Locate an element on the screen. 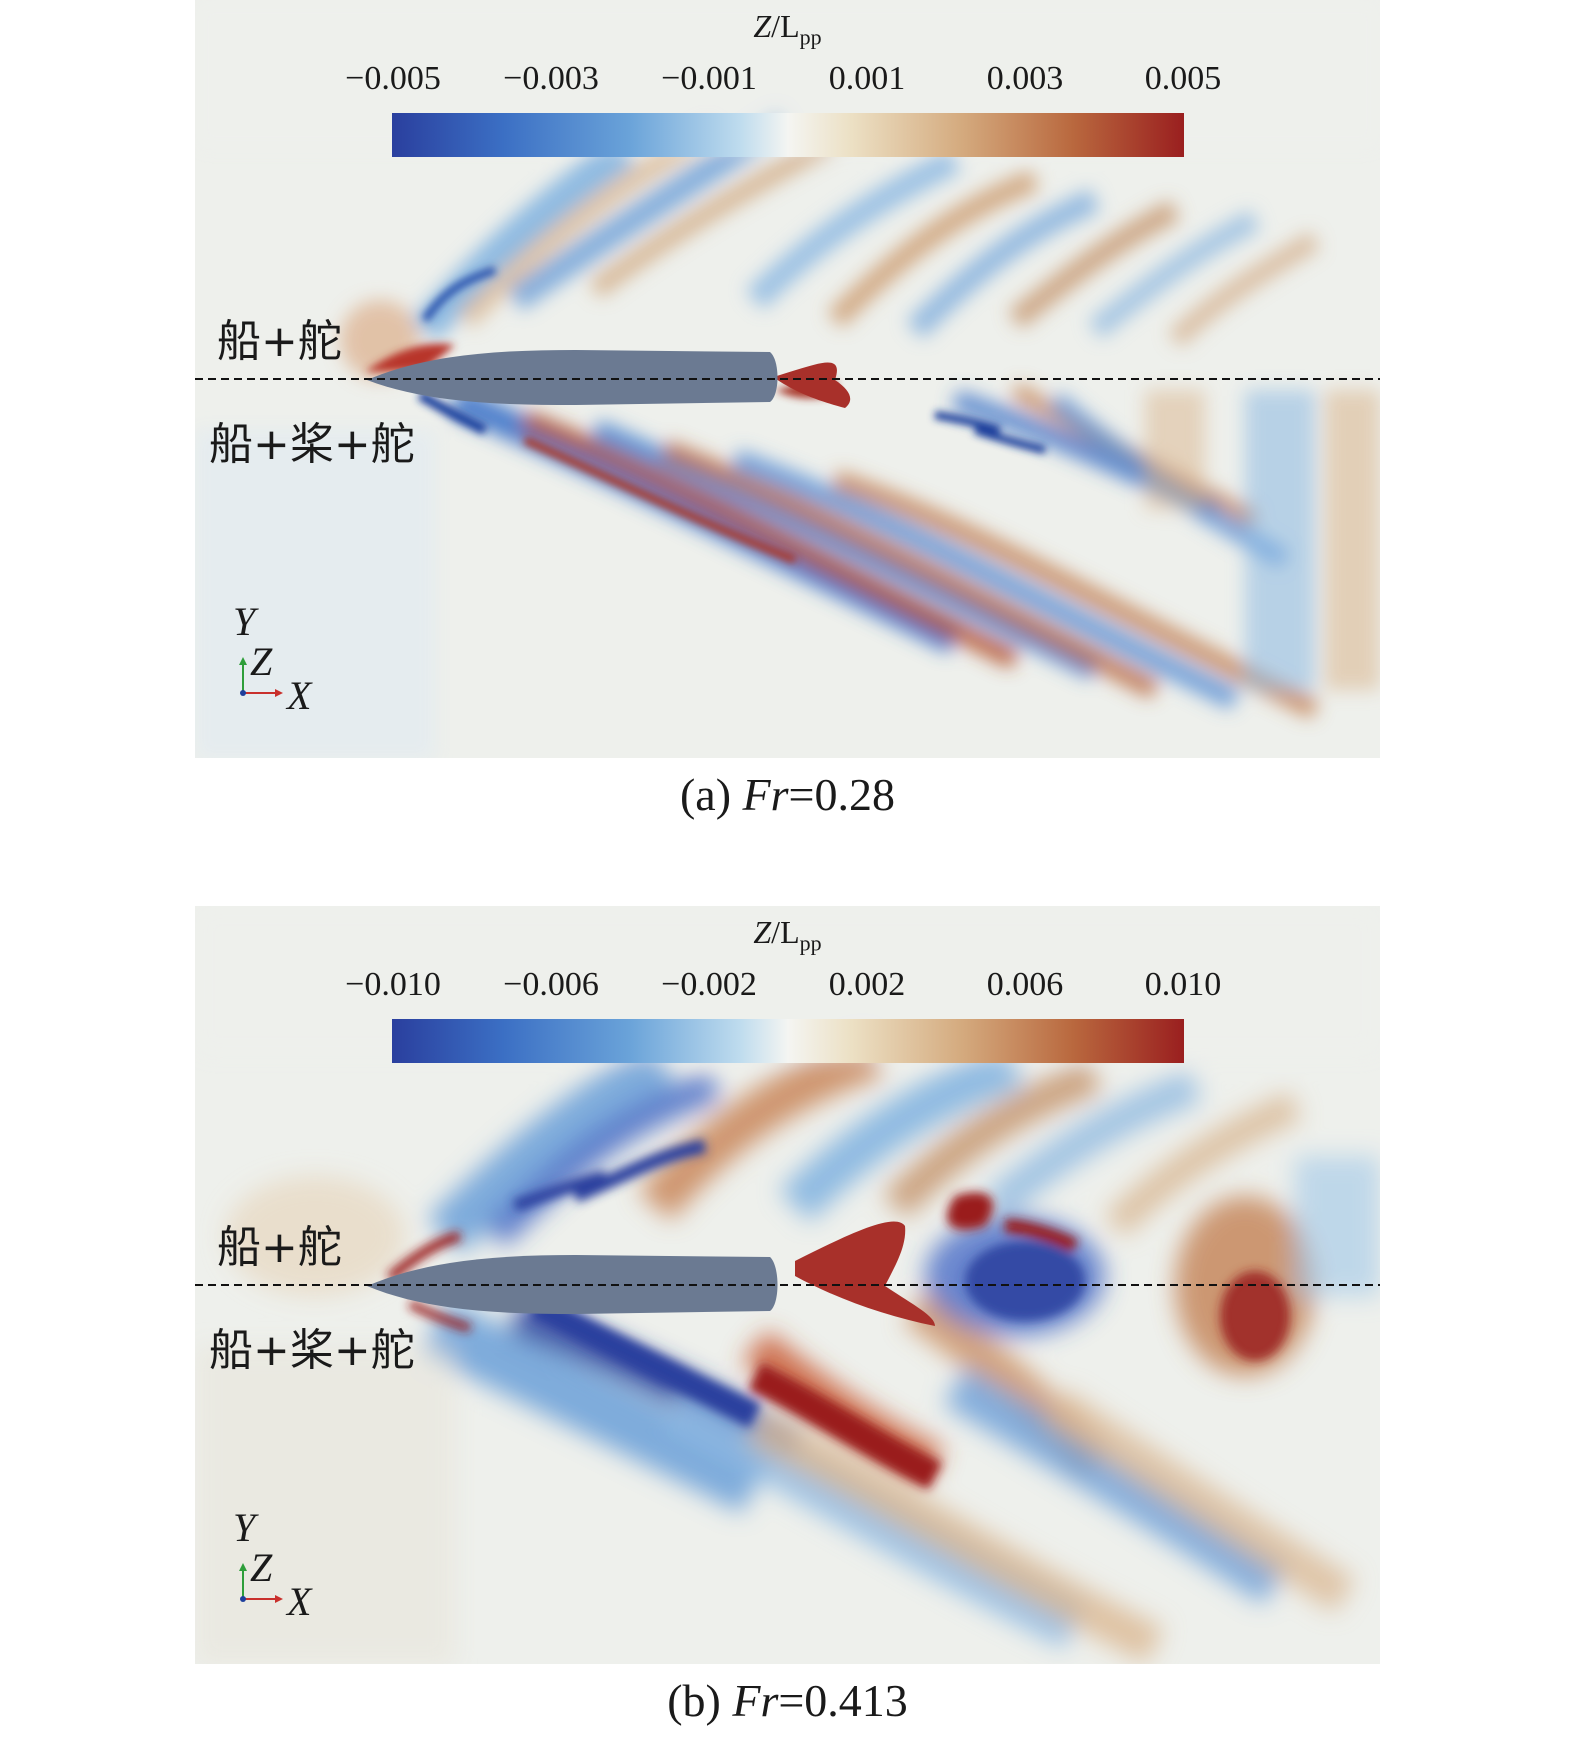 The width and height of the screenshot is (1575, 1749). colorbar-tick-a-3: −0.001 is located at coordinates (709, 78).